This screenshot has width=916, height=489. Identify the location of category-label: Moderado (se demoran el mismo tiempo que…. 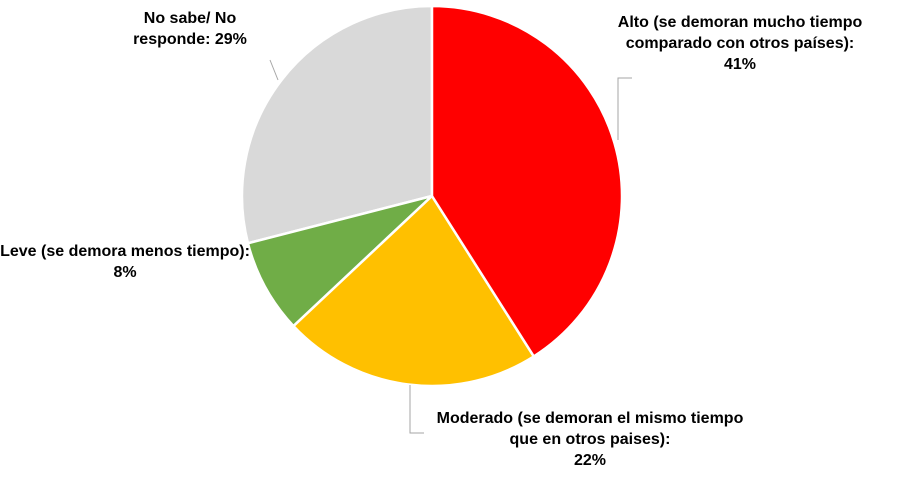
(590, 429).